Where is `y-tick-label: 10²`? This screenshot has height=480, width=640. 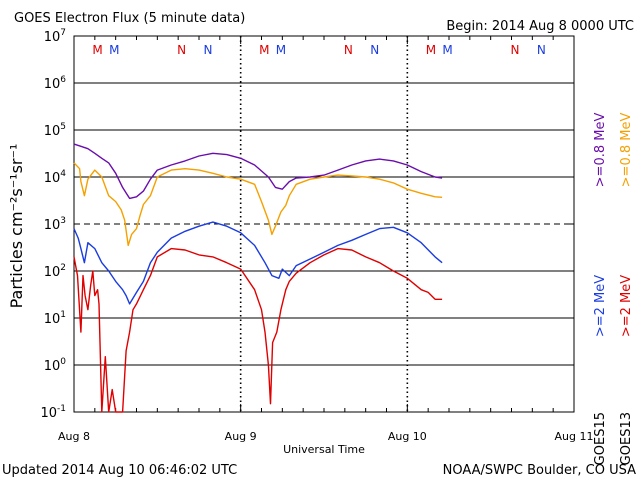
y-tick-label: 10² is located at coordinates (55, 271).